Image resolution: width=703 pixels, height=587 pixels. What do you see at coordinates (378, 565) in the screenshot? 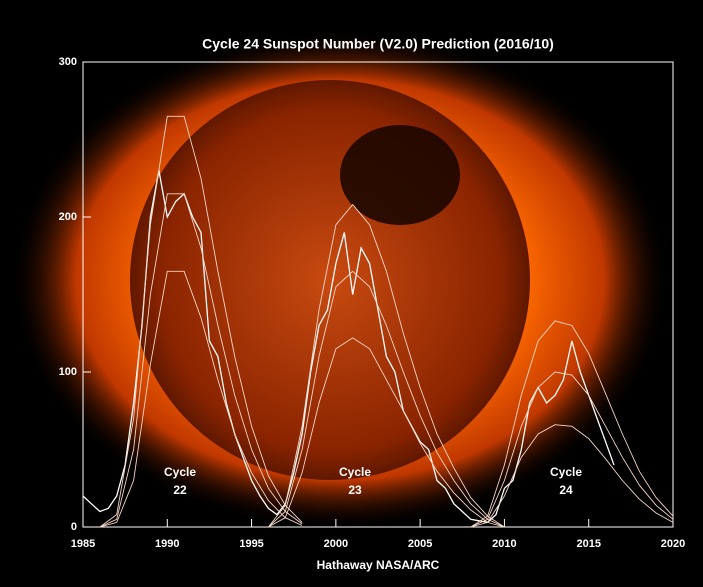
I see `x-axis-label: Hathaway NASA/ARC` at bounding box center [378, 565].